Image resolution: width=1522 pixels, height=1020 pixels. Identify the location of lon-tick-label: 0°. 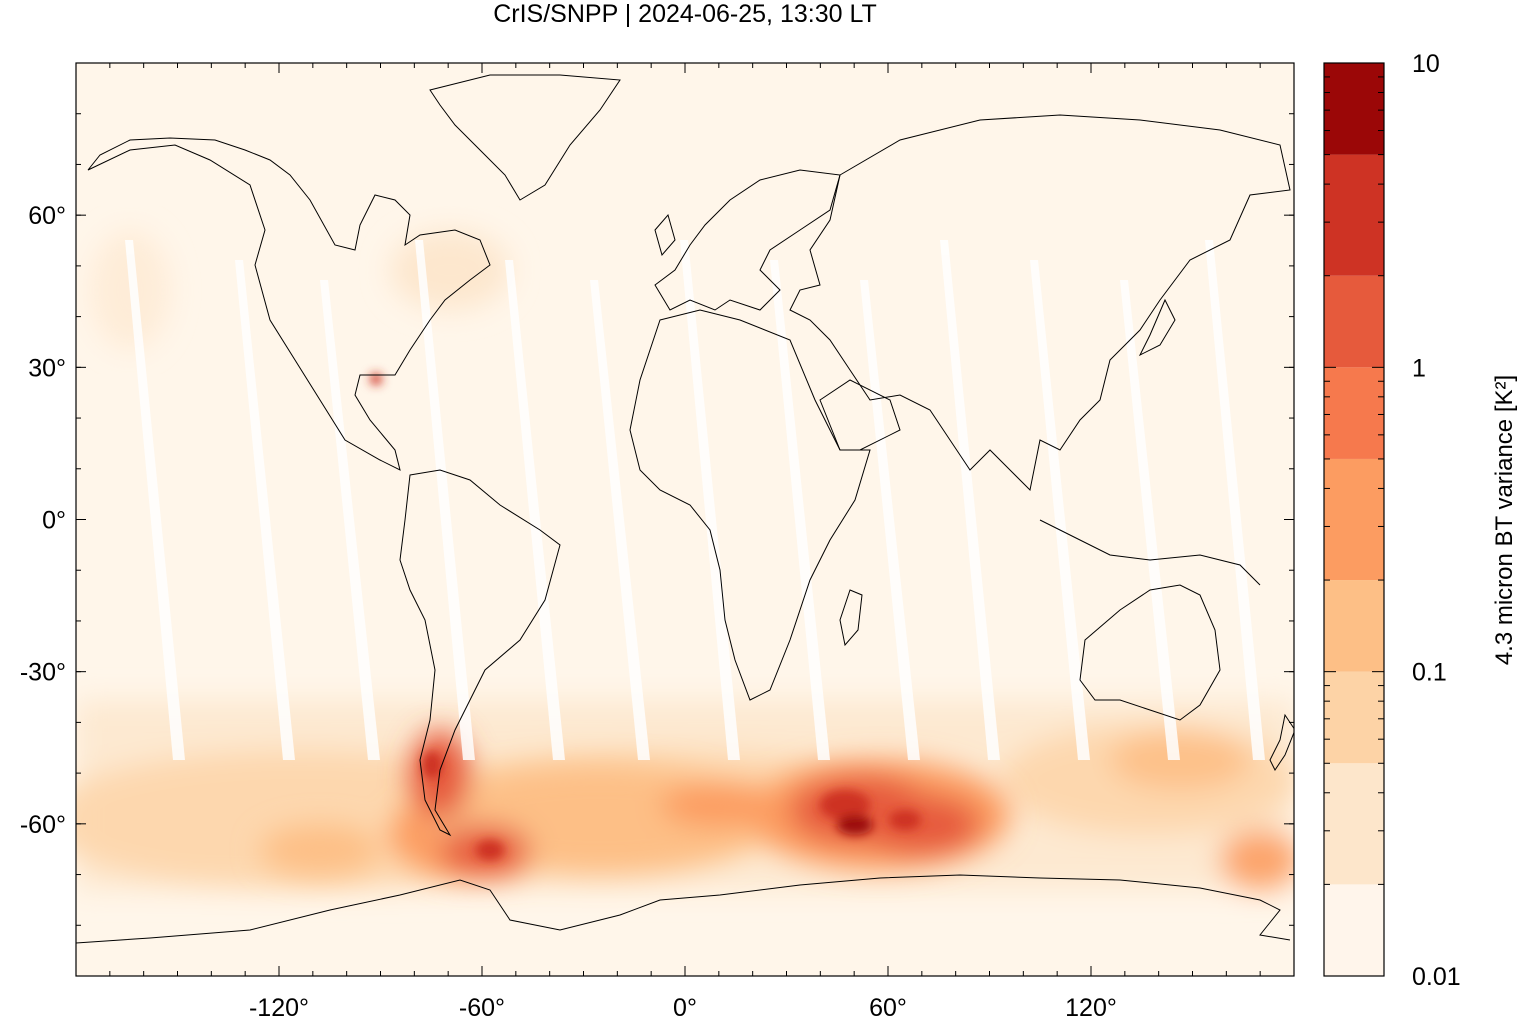
(685, 1007).